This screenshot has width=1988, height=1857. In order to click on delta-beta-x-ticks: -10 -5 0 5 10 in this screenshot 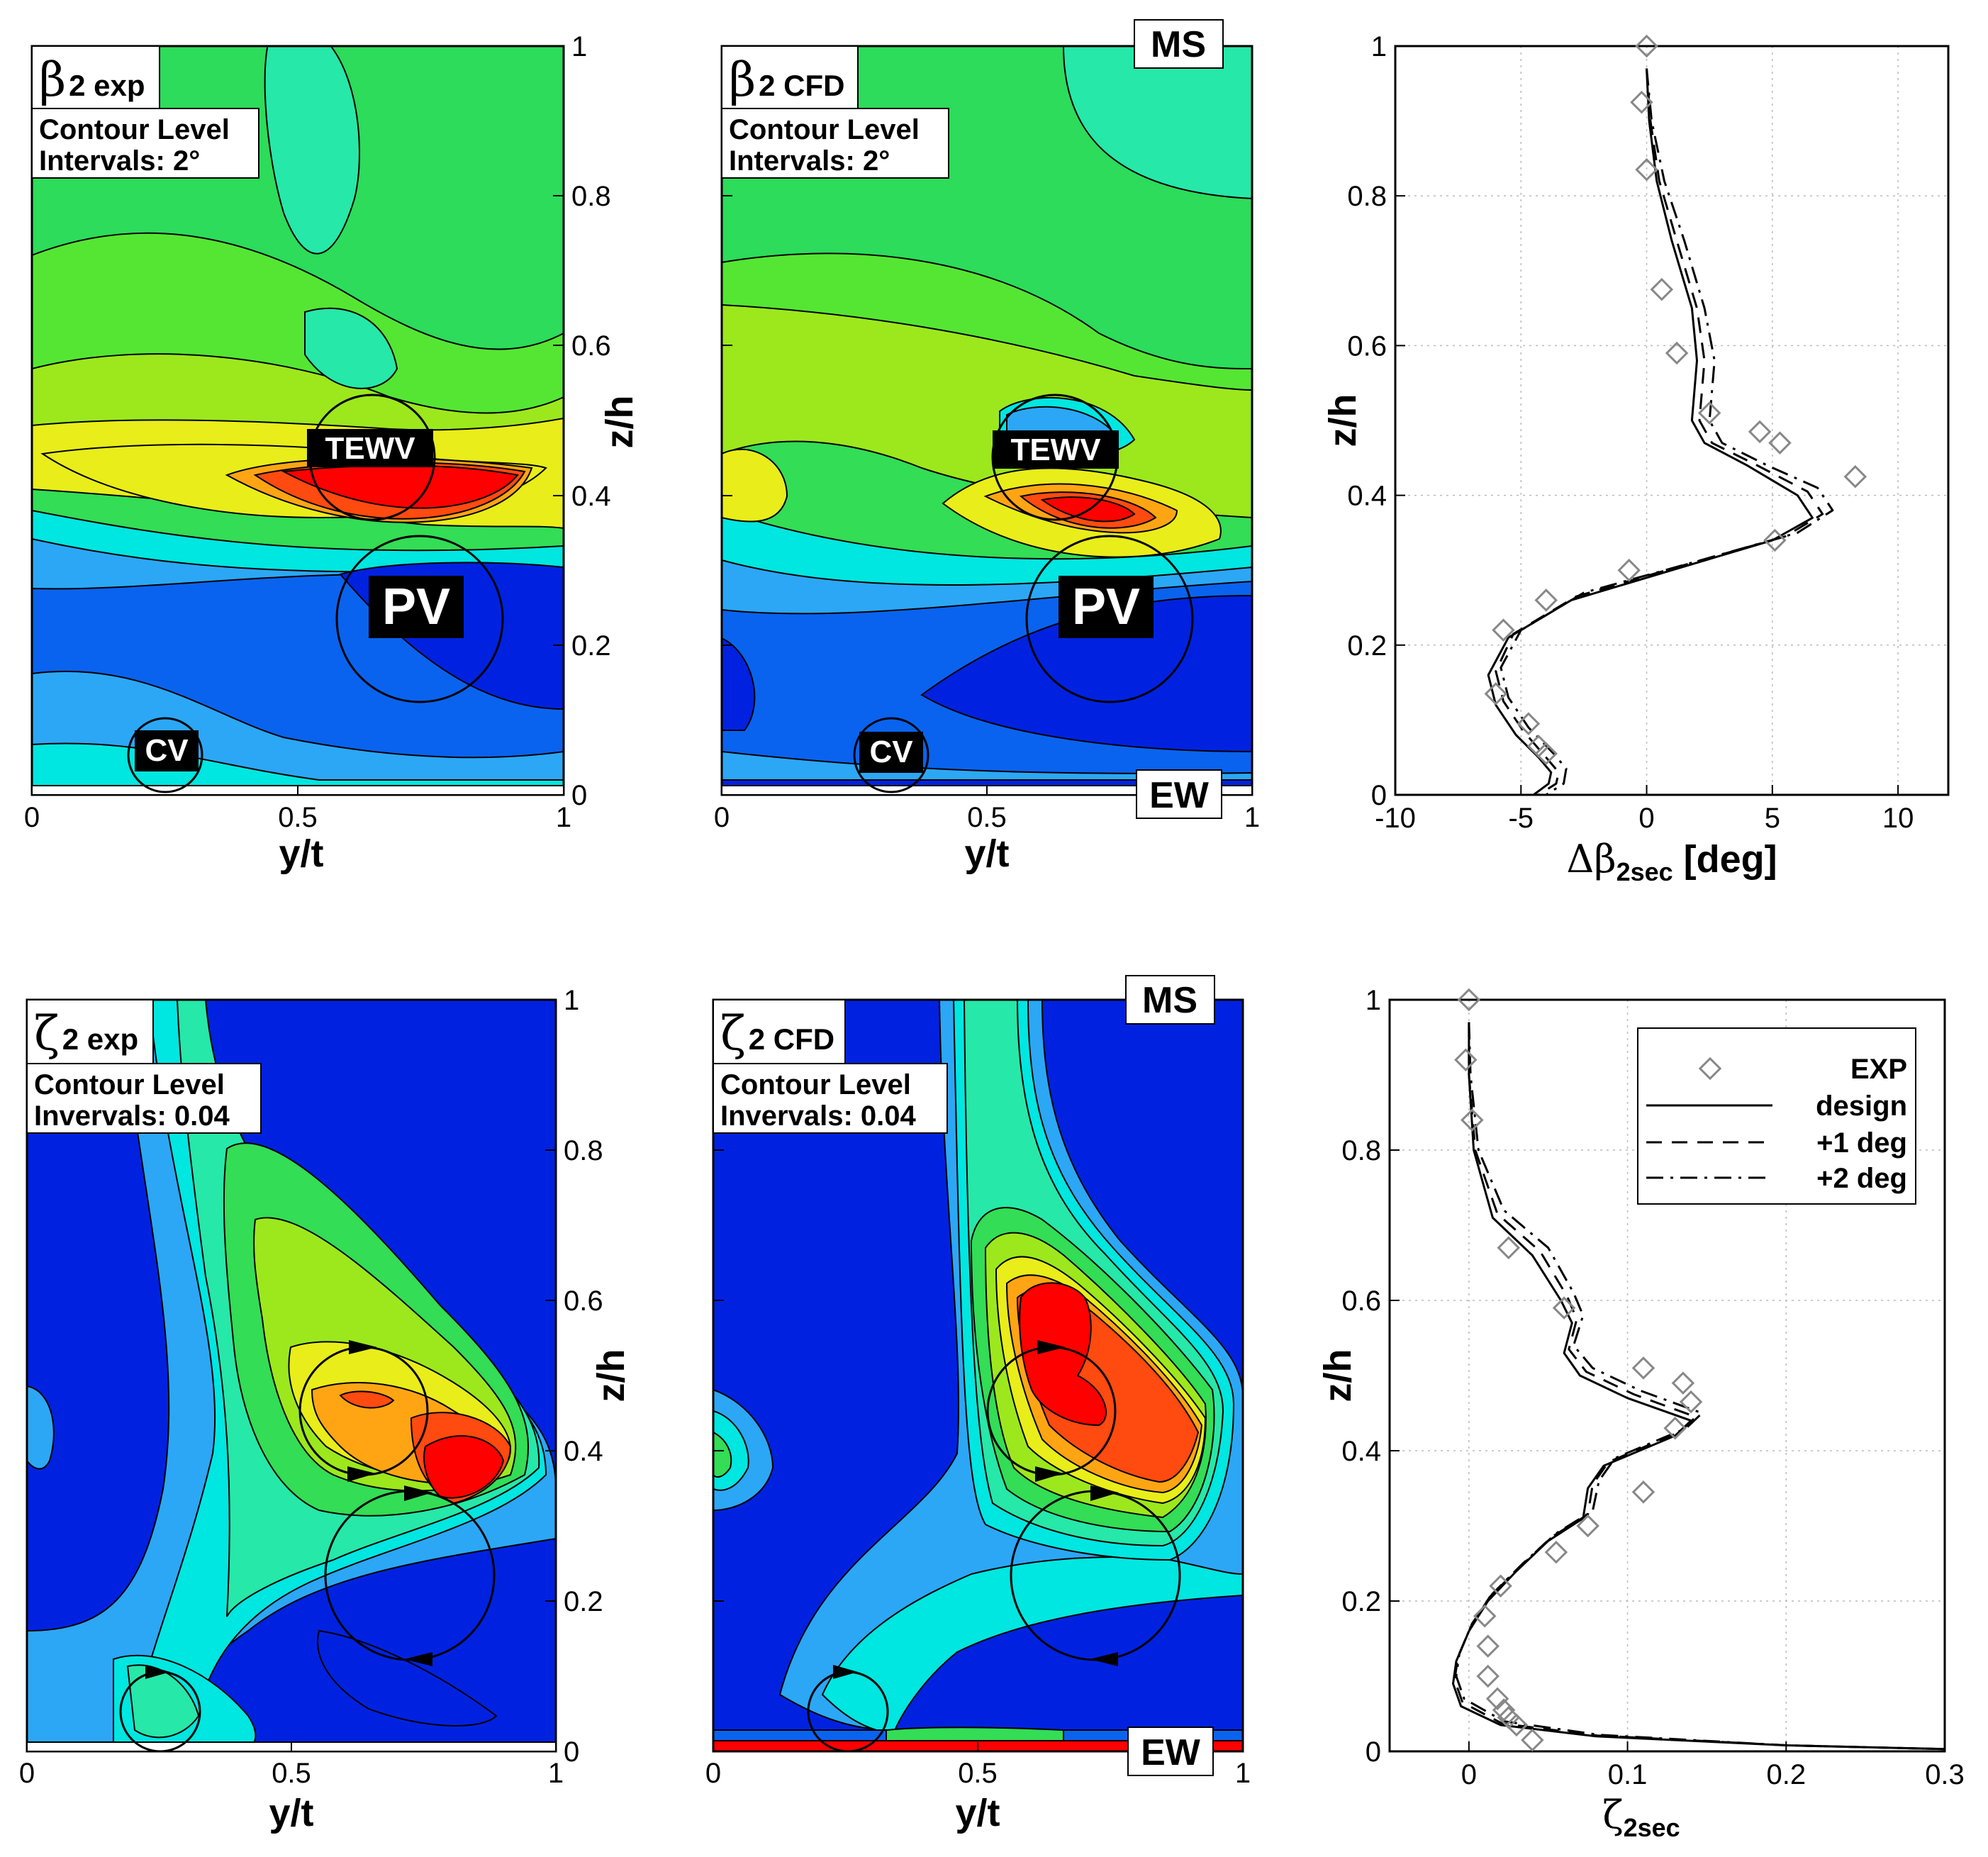, I will do `click(1645, 810)`.